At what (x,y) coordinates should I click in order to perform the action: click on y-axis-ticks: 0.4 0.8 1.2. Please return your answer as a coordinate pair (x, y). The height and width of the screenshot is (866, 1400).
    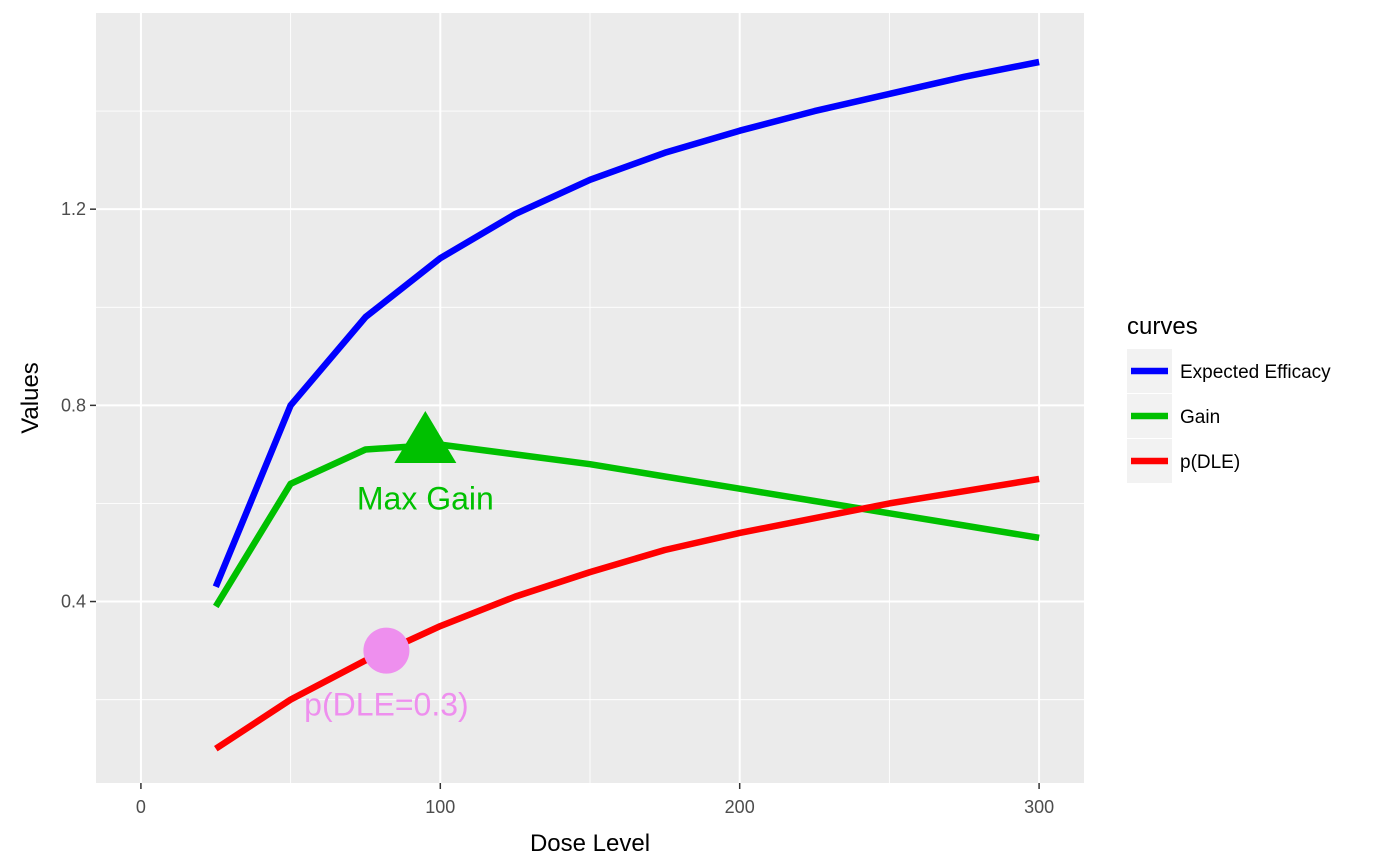
    Looking at the image, I should click on (78, 405).